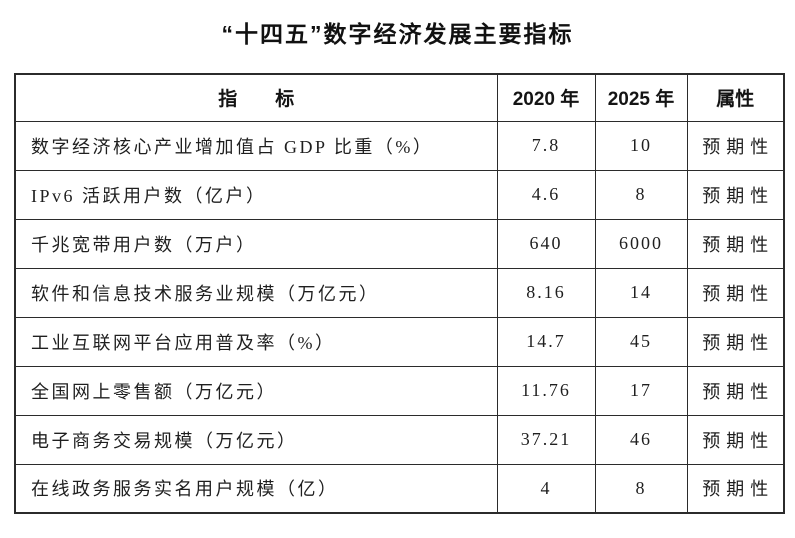 The image size is (795, 538). What do you see at coordinates (546, 488) in the screenshot?
I see `value-2020-cell: 4` at bounding box center [546, 488].